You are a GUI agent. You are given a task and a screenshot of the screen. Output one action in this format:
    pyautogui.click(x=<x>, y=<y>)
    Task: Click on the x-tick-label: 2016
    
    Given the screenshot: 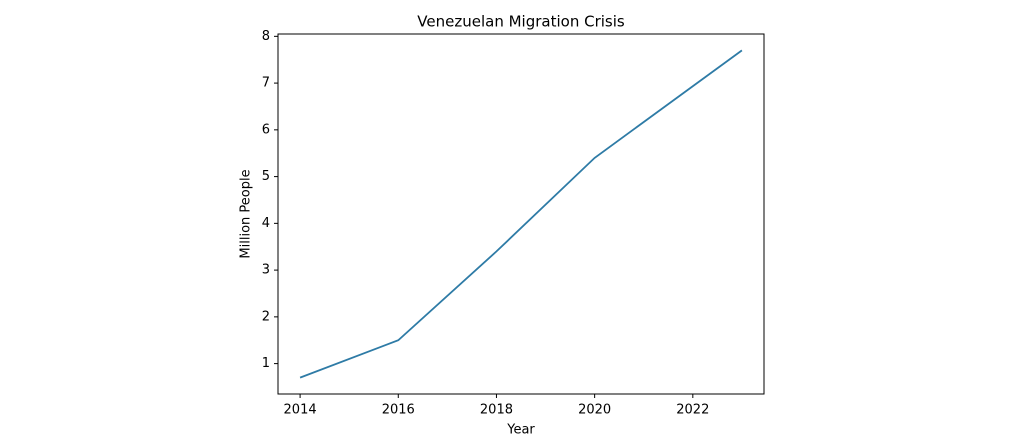 What is the action you would take?
    pyautogui.click(x=398, y=410)
    